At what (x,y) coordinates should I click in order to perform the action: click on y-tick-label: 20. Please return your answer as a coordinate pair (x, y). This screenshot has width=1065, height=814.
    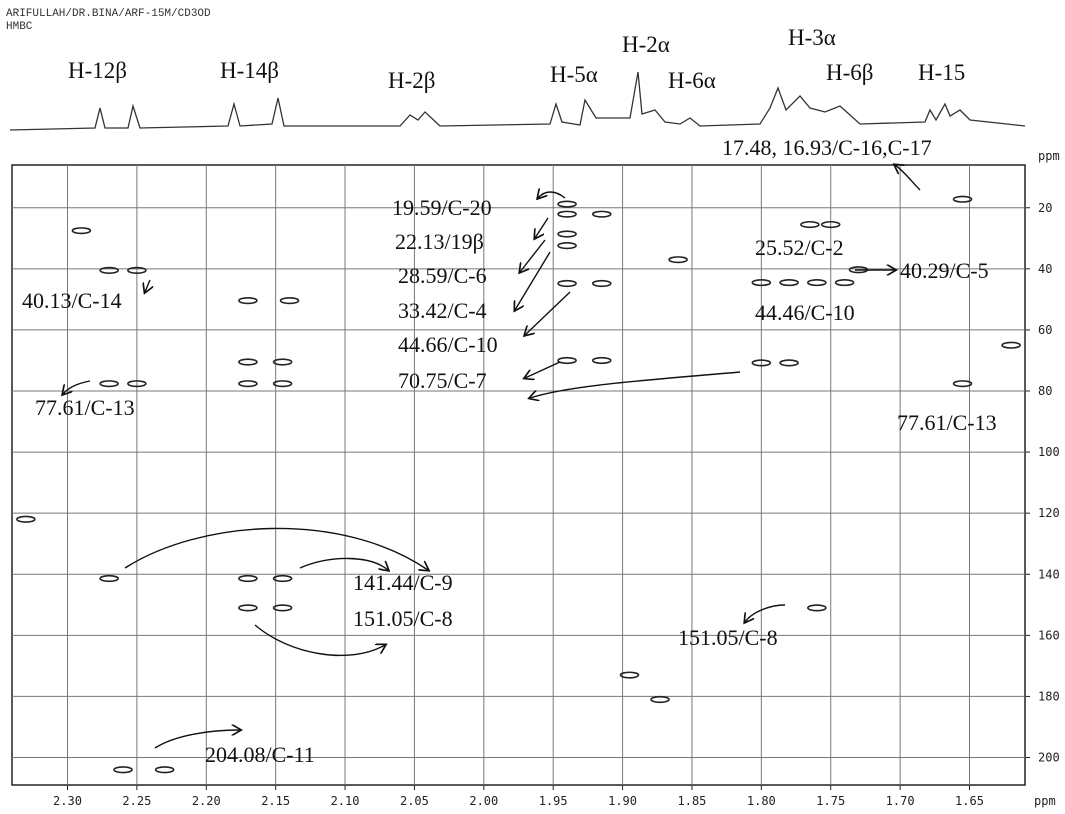
    Looking at the image, I should click on (1045, 208).